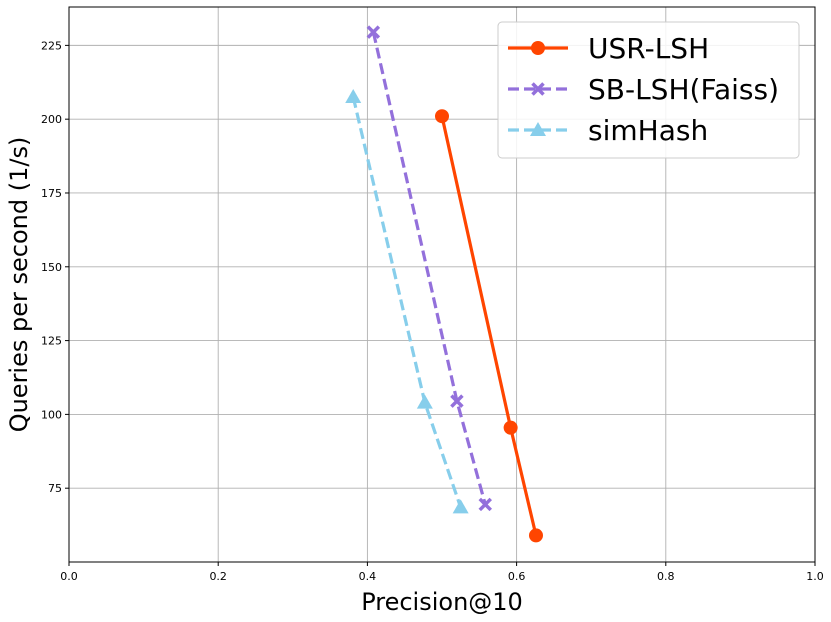 This screenshot has height=622, width=831. What do you see at coordinates (51, 193) in the screenshot?
I see `y-tick-label: 175` at bounding box center [51, 193].